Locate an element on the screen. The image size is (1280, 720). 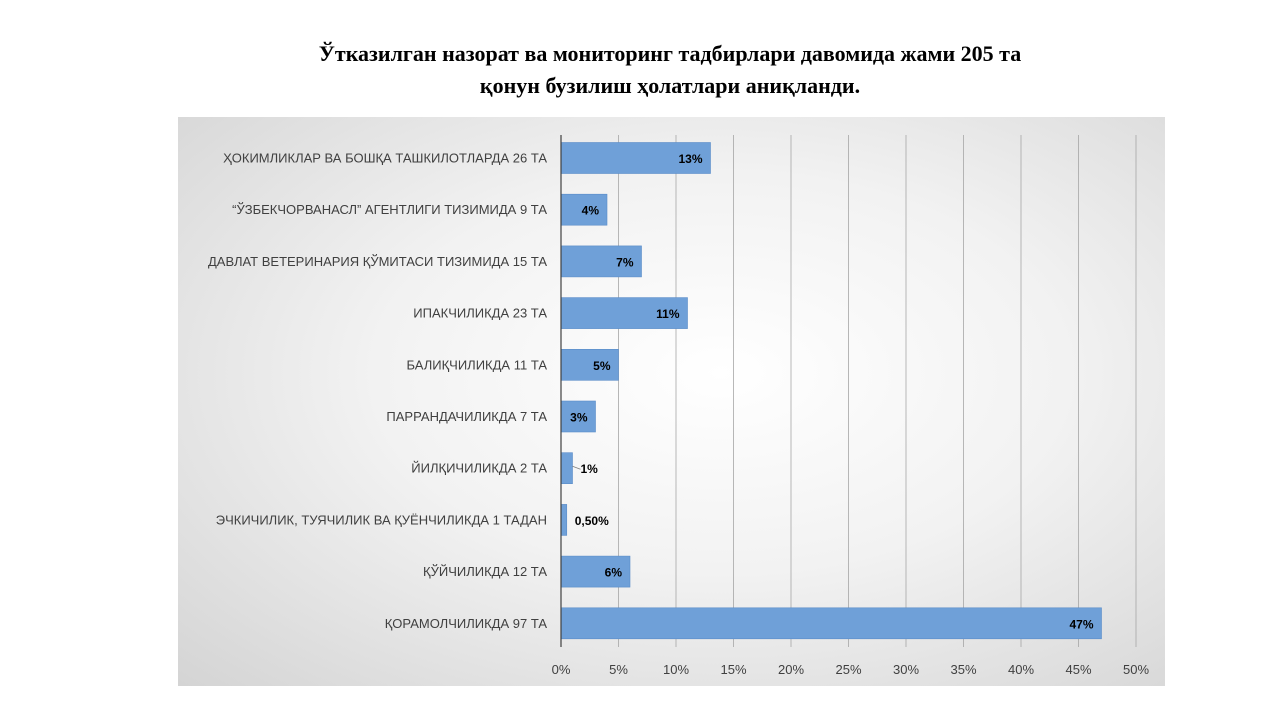
data-label: 6% is located at coordinates (614, 573).